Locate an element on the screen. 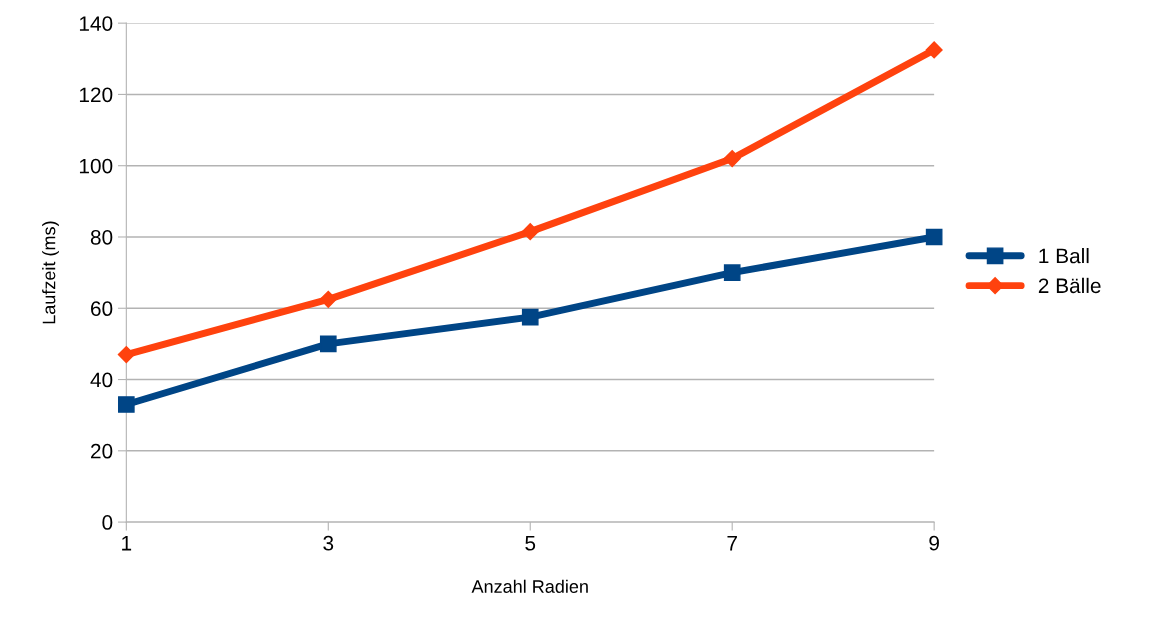 This screenshot has width=1159, height=626. x-tick-label: 3 is located at coordinates (328, 543).